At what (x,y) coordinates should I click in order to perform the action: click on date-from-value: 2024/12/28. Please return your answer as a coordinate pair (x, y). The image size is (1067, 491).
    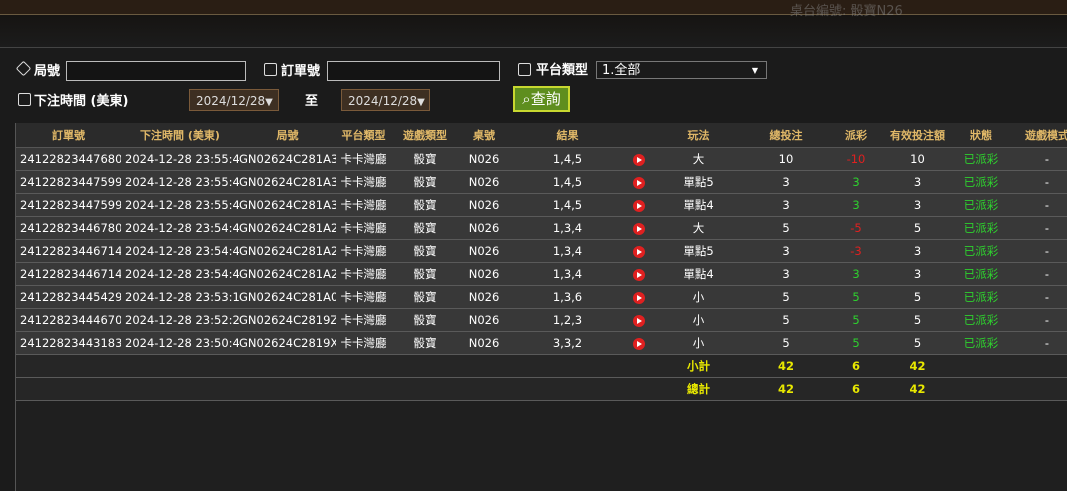
    Looking at the image, I should click on (231, 101).